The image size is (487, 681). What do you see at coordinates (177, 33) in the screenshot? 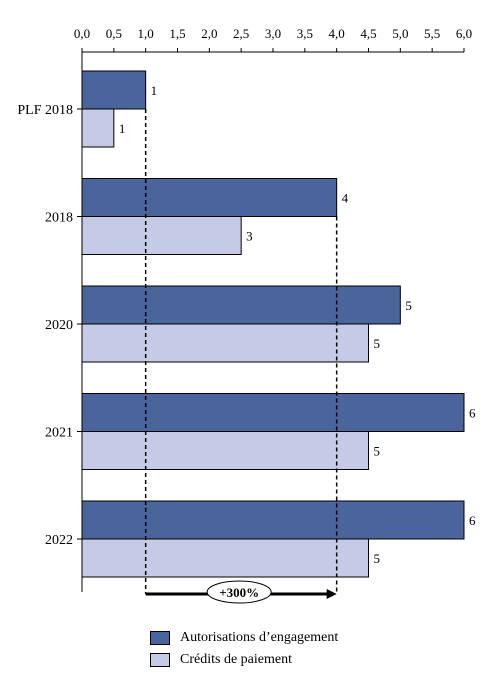
I see `x-tick-label: 1,5` at bounding box center [177, 33].